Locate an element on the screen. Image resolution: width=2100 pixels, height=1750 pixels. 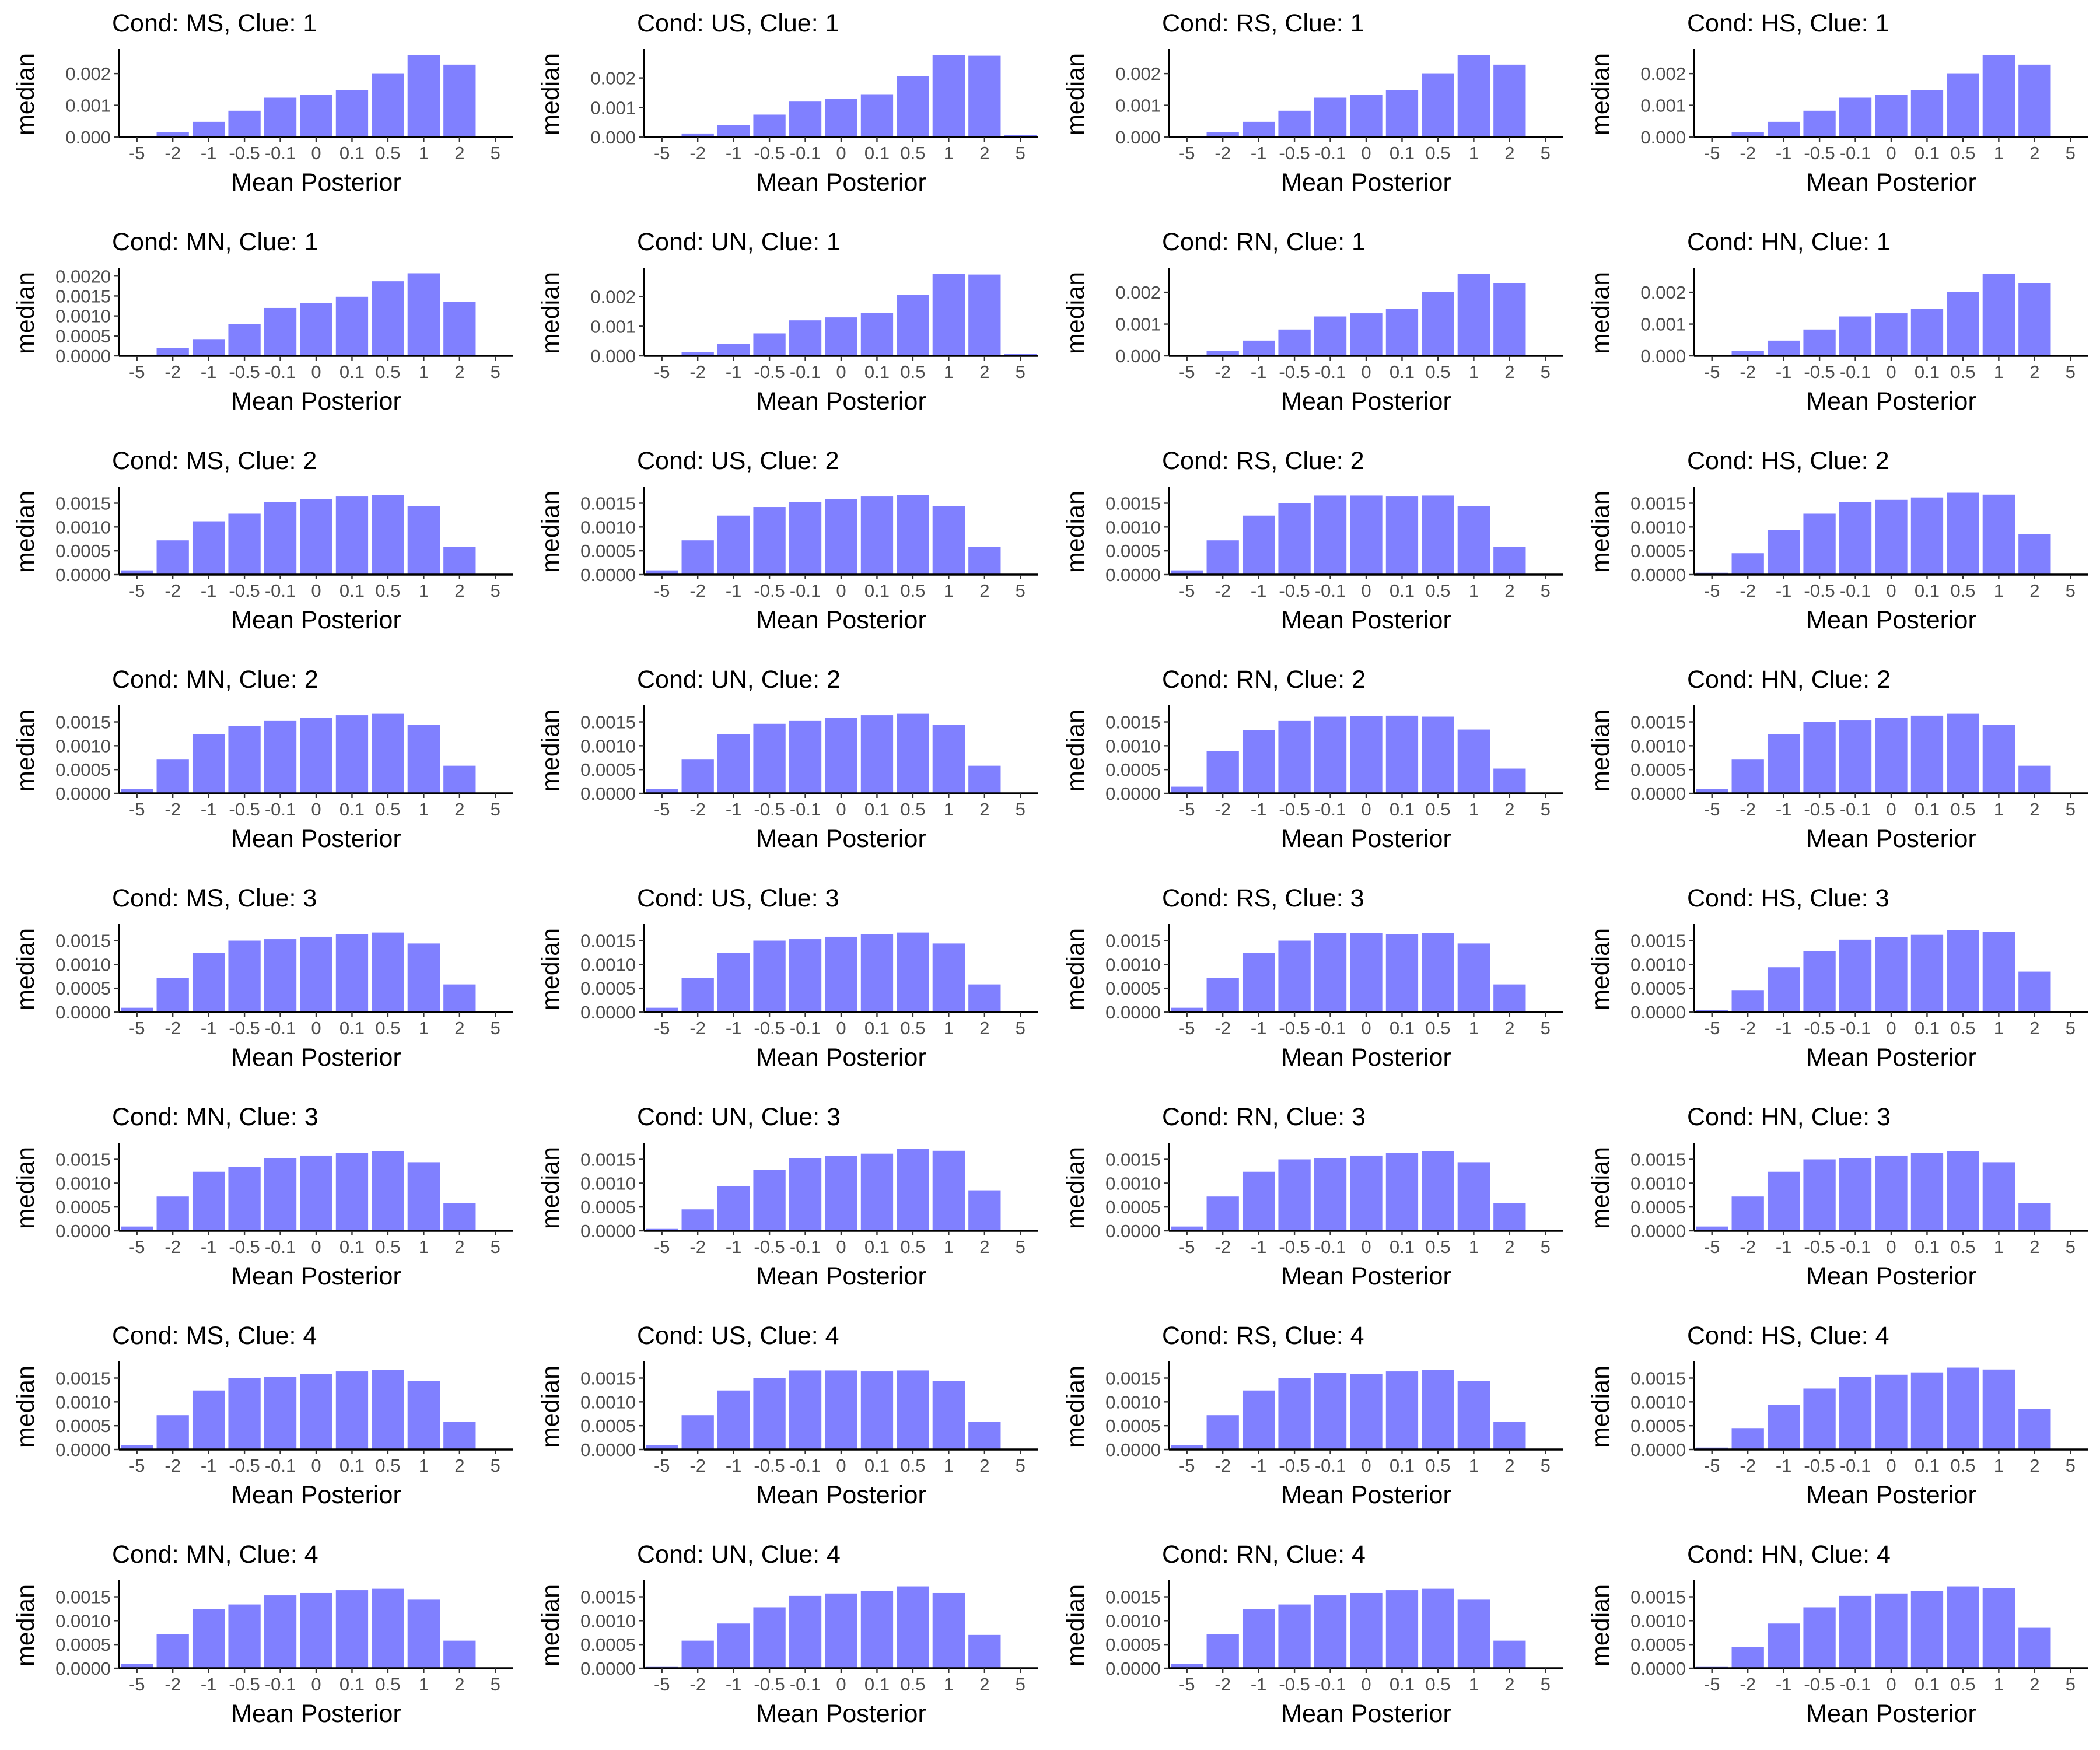
y-tick-label: 0.000 is located at coordinates (613, 356).